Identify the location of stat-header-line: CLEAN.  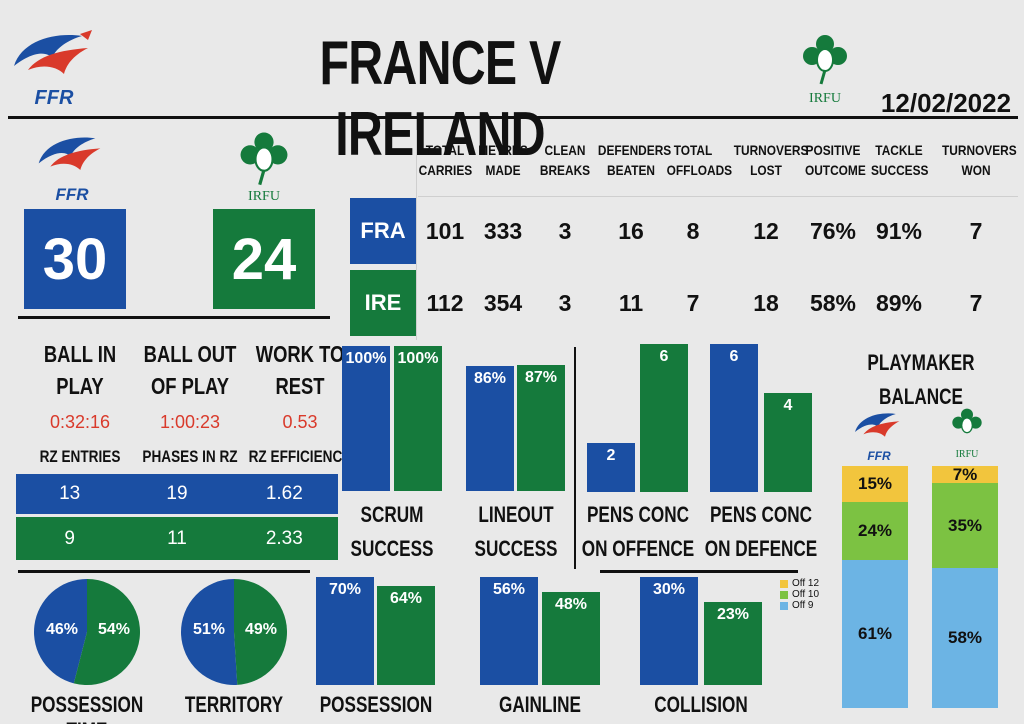
(565, 150).